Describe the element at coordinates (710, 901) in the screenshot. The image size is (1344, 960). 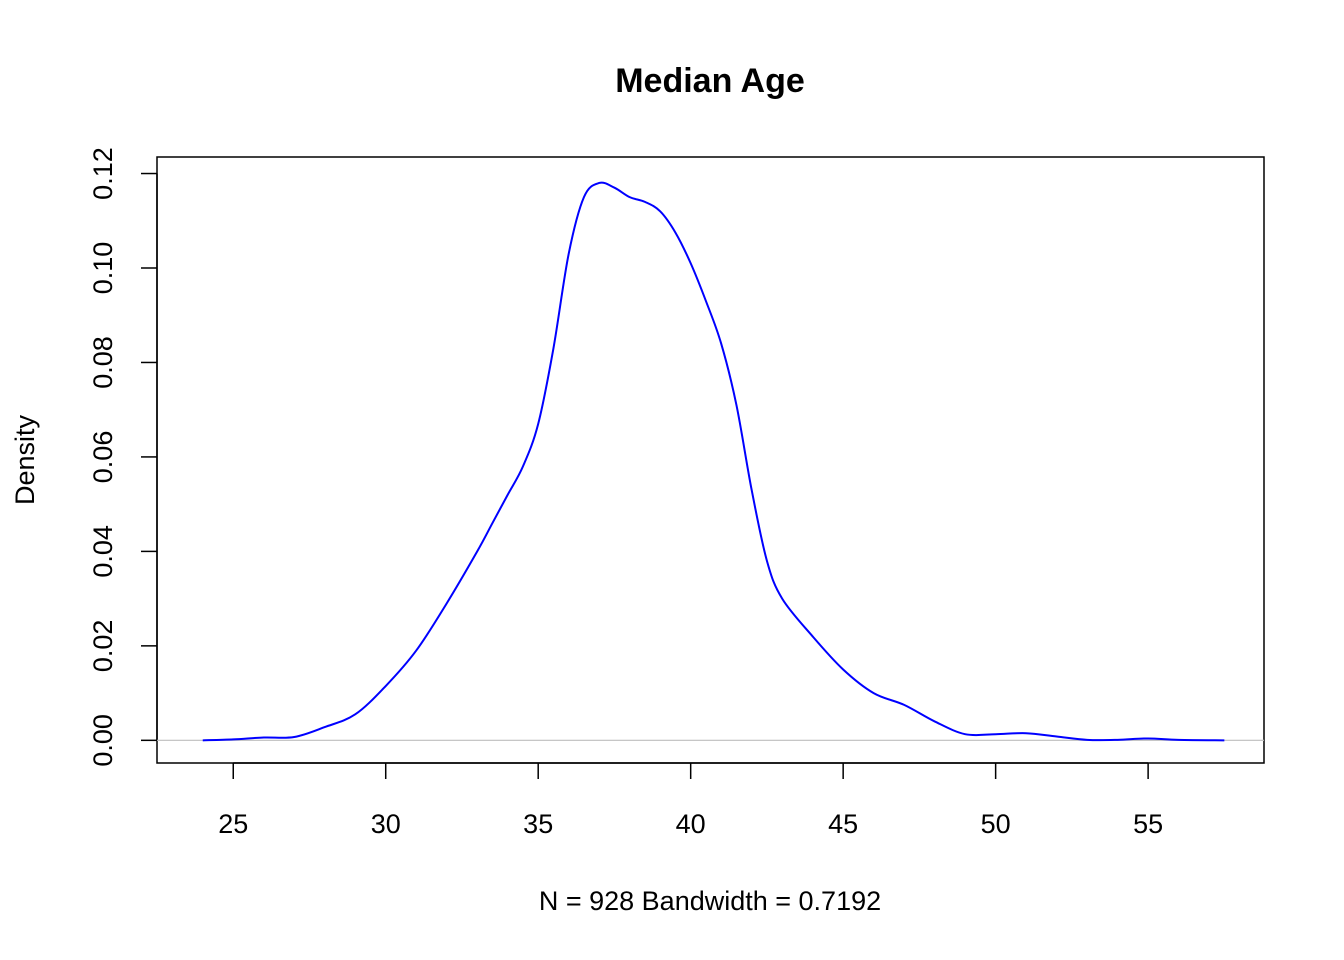
I see `x-axis-label: N = 928 Bandwidth = 0.7192` at that location.